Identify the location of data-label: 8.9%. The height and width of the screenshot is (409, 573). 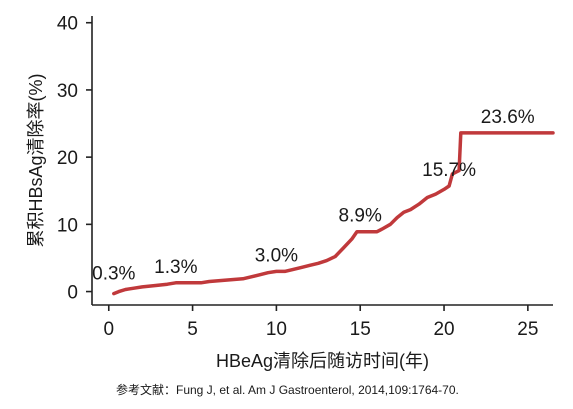
(360, 216).